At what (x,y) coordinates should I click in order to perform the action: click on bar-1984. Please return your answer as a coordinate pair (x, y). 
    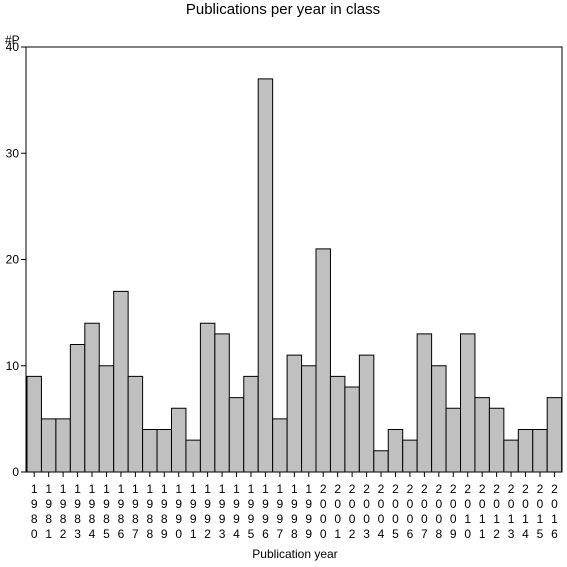
    Looking at the image, I should click on (92, 397).